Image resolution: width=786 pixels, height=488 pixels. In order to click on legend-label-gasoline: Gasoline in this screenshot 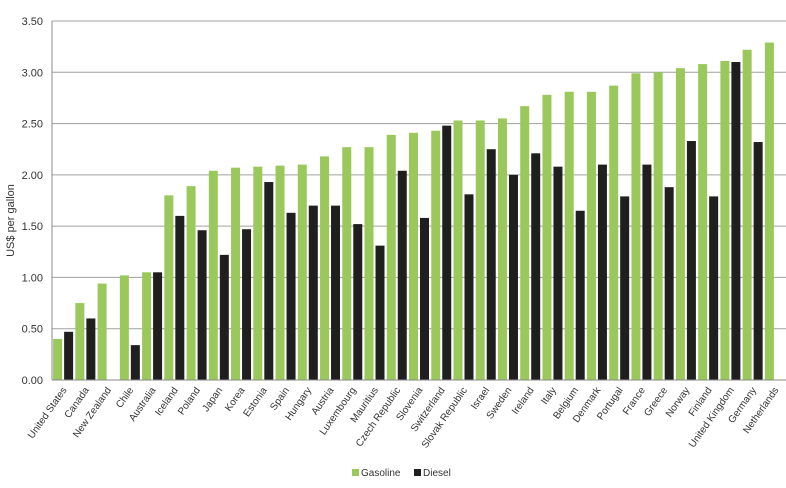, I will do `click(381, 473)`.